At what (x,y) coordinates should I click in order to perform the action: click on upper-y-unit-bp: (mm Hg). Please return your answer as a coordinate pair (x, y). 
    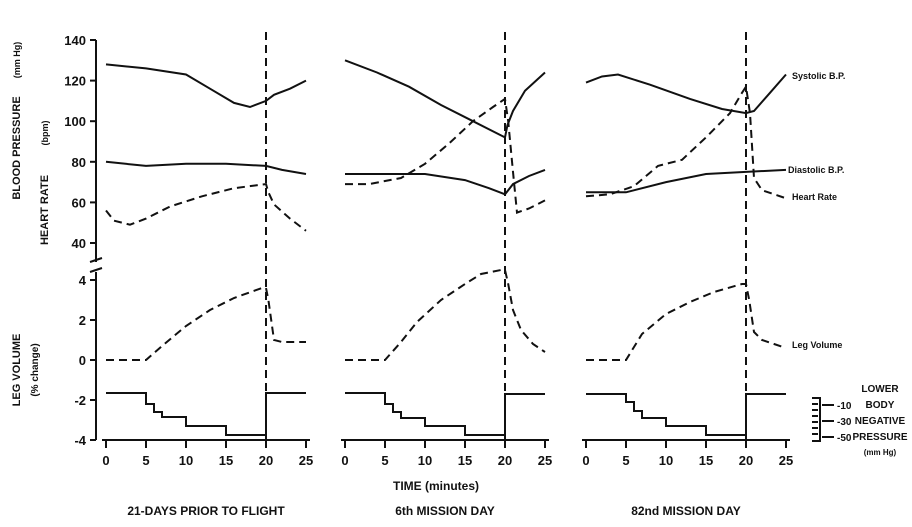
    Looking at the image, I should click on (17, 60).